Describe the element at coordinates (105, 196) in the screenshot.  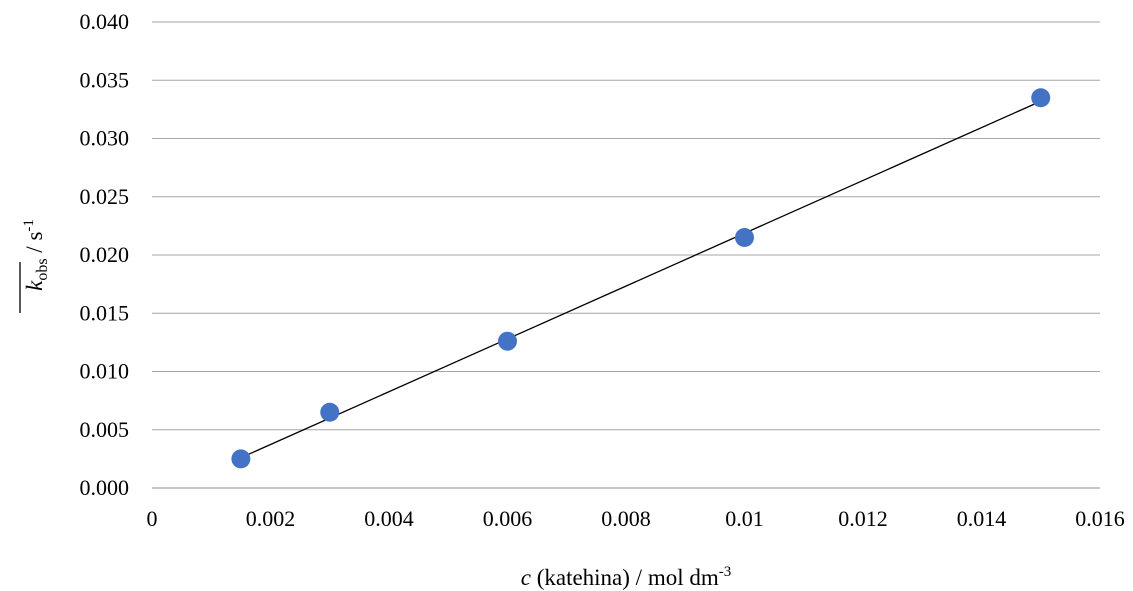
I see `y-tick-label: 0.025` at that location.